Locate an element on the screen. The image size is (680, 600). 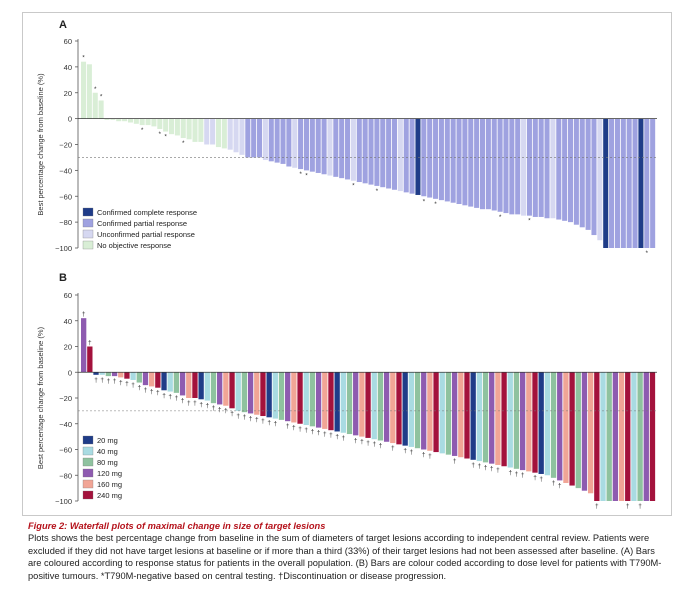
panel-a-label: A is located at coordinates (63, 25).